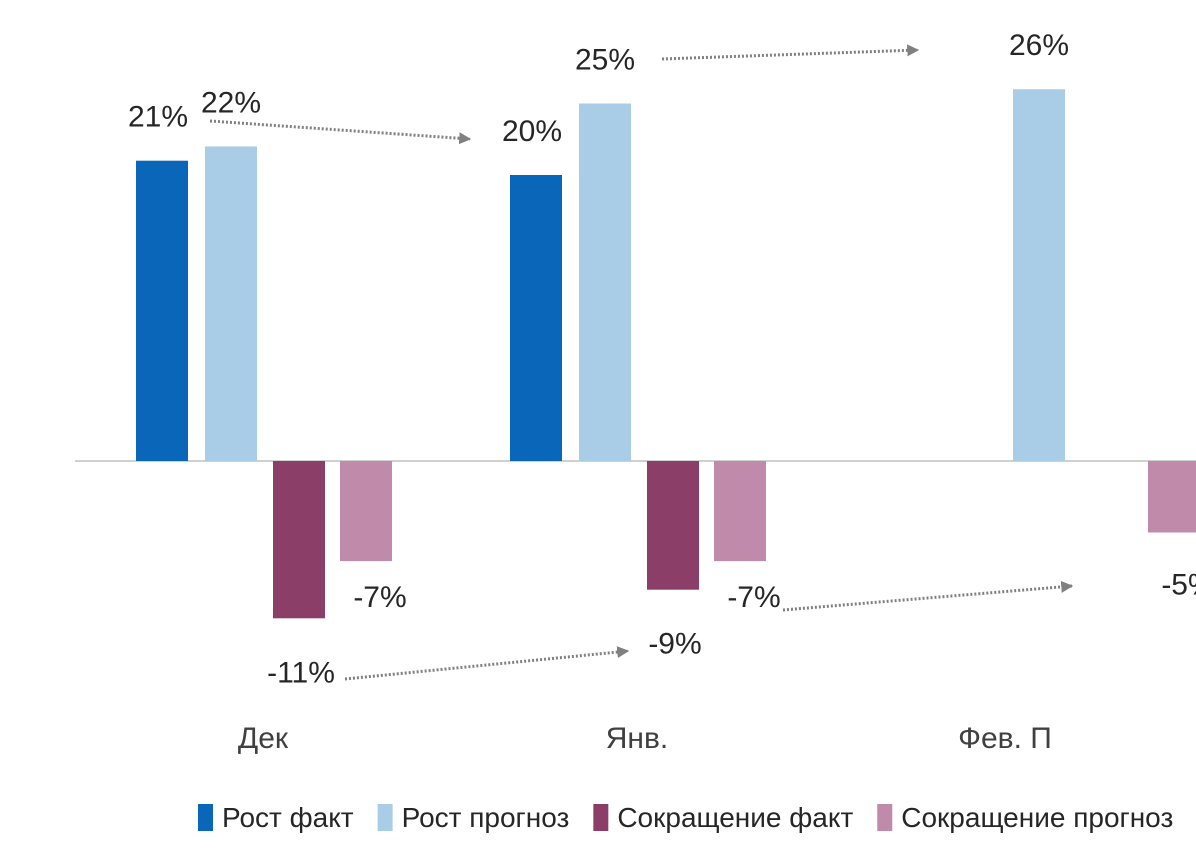 This screenshot has width=1196, height=864. I want to click on data-label-1-1: 21%, so click(158, 117).